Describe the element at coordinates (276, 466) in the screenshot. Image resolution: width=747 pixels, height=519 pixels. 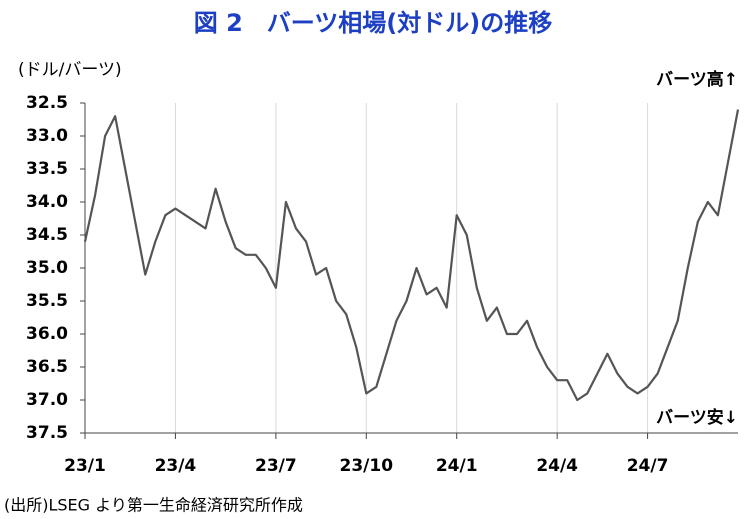
I see `x-tick-label: 23/7` at that location.